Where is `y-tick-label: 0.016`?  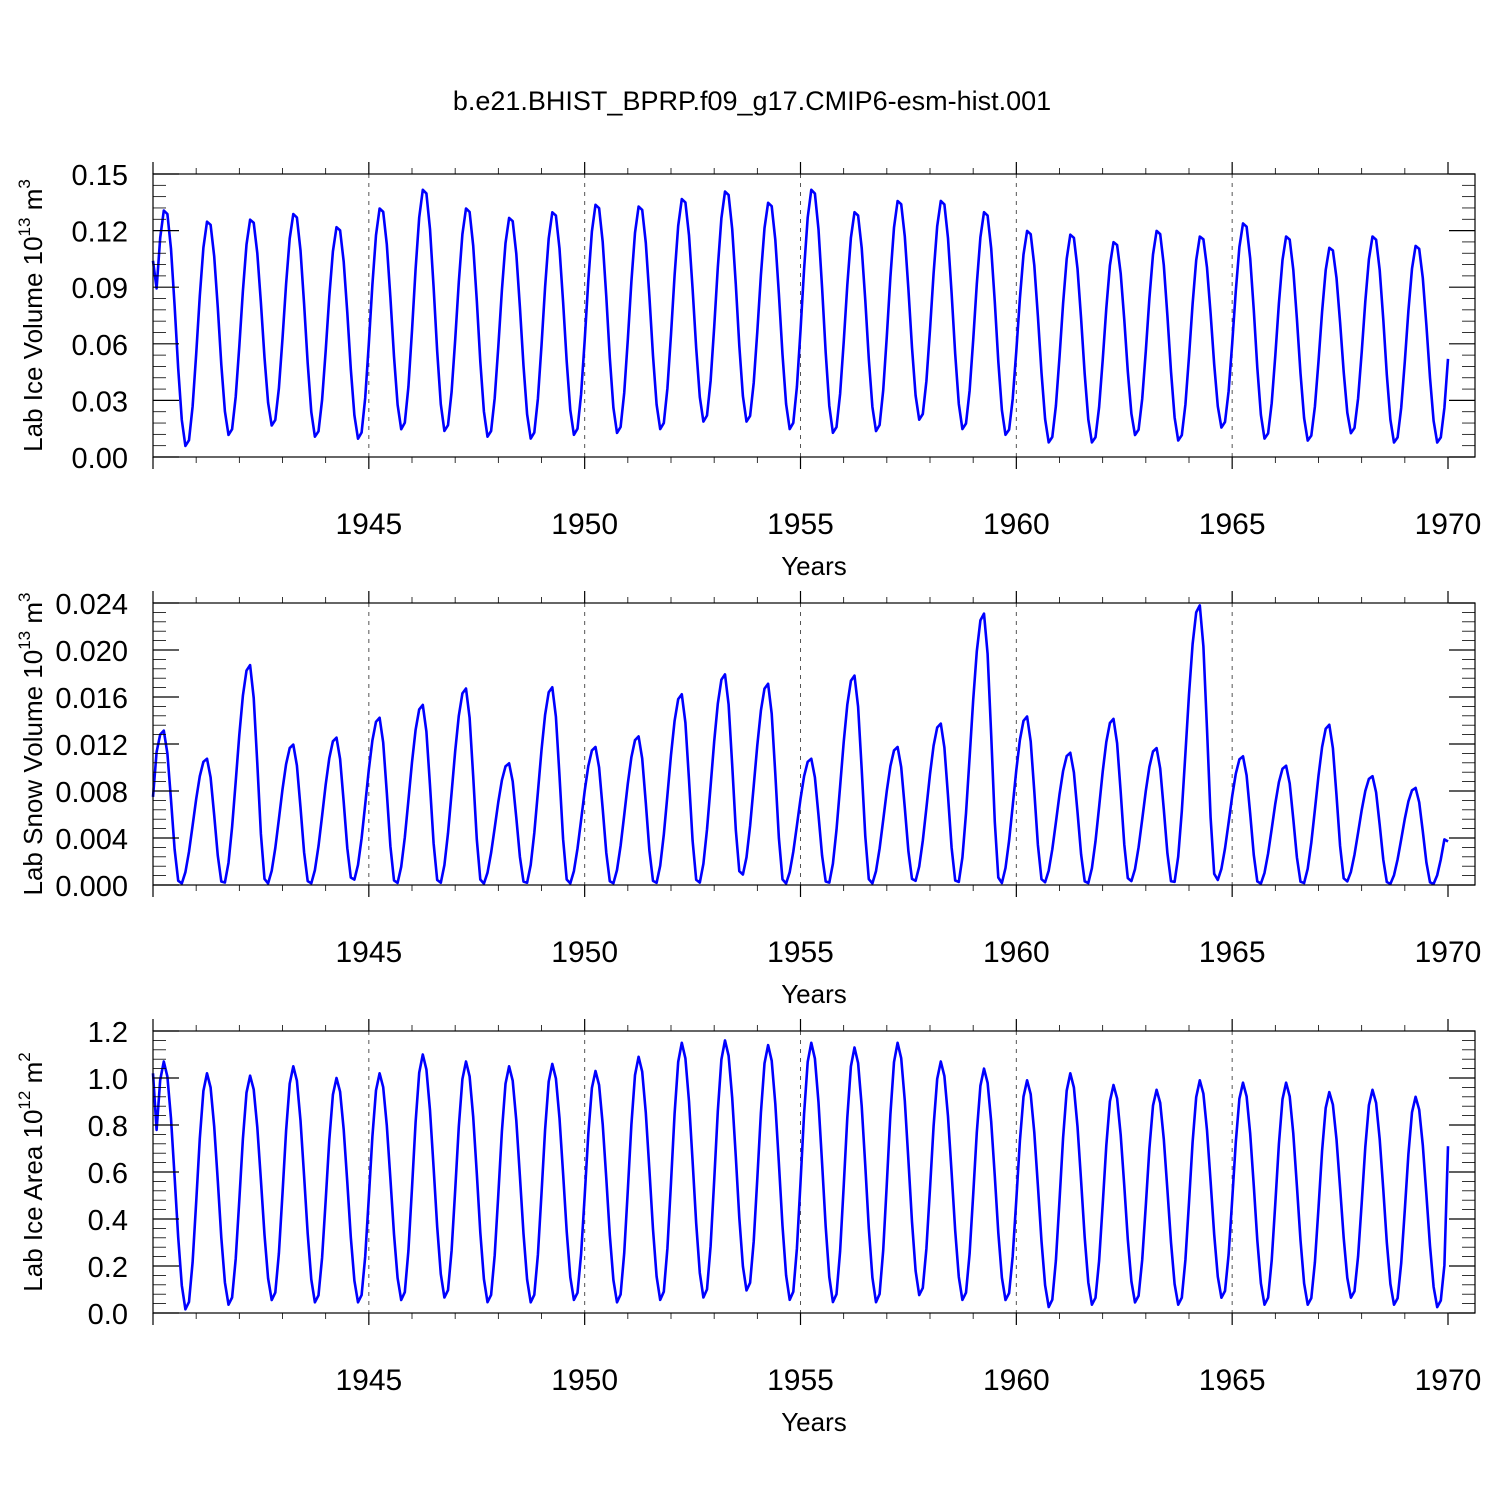 y-tick-label: 0.016 is located at coordinates (91, 699).